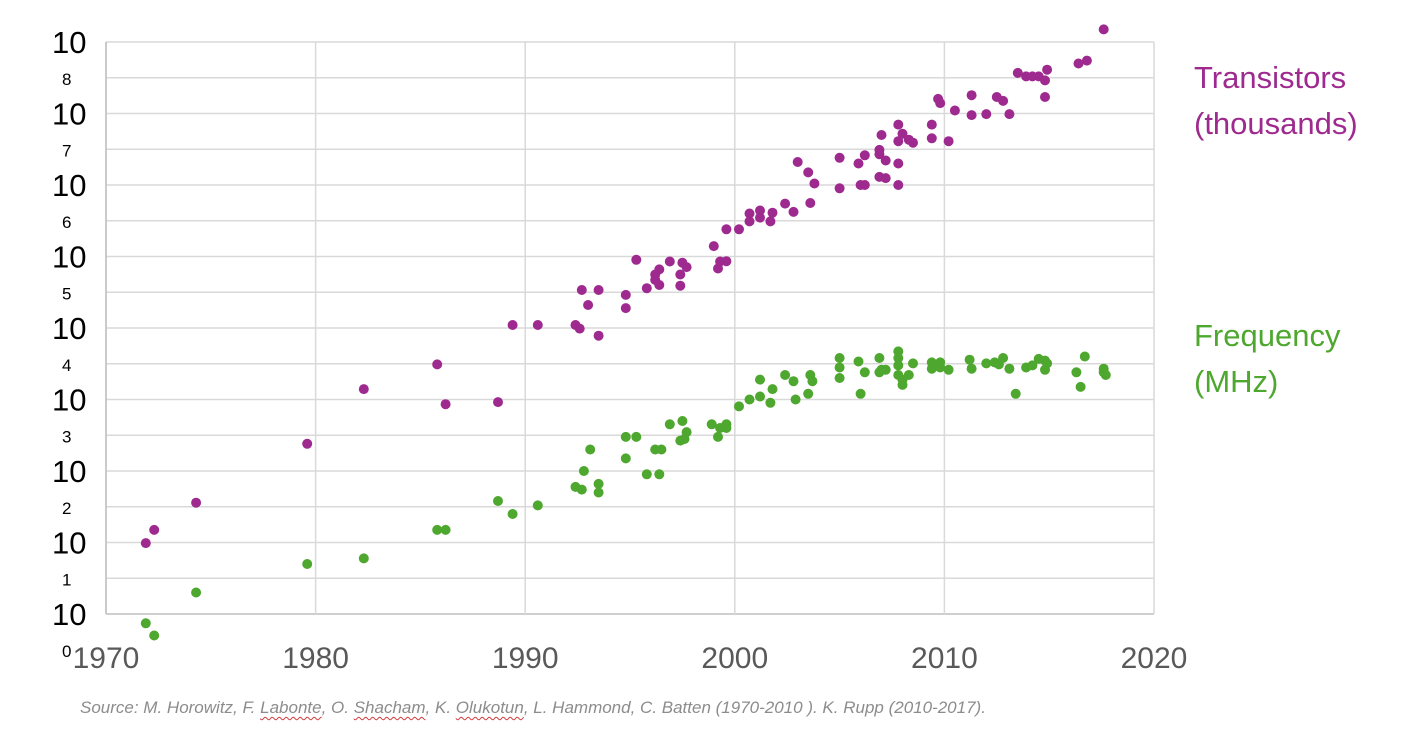 The height and width of the screenshot is (740, 1422). What do you see at coordinates (170, 707) in the screenshot?
I see `source-prefix: Source: M. Horowitz, F.` at bounding box center [170, 707].